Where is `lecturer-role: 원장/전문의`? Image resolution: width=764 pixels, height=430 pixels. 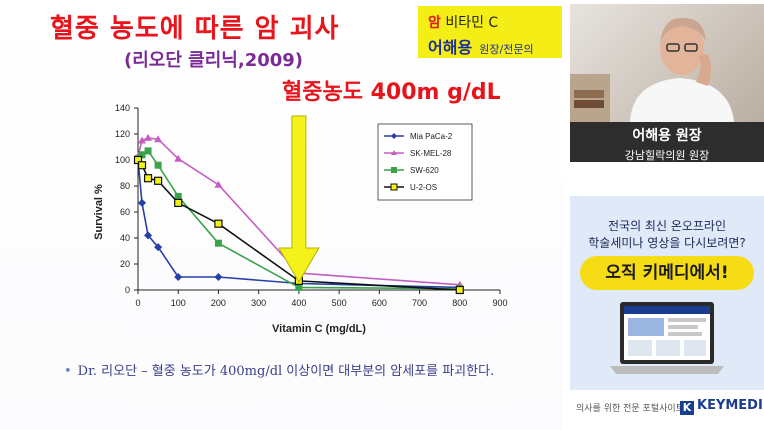
lecturer-role: 원장/전문의 is located at coordinates (506, 49).